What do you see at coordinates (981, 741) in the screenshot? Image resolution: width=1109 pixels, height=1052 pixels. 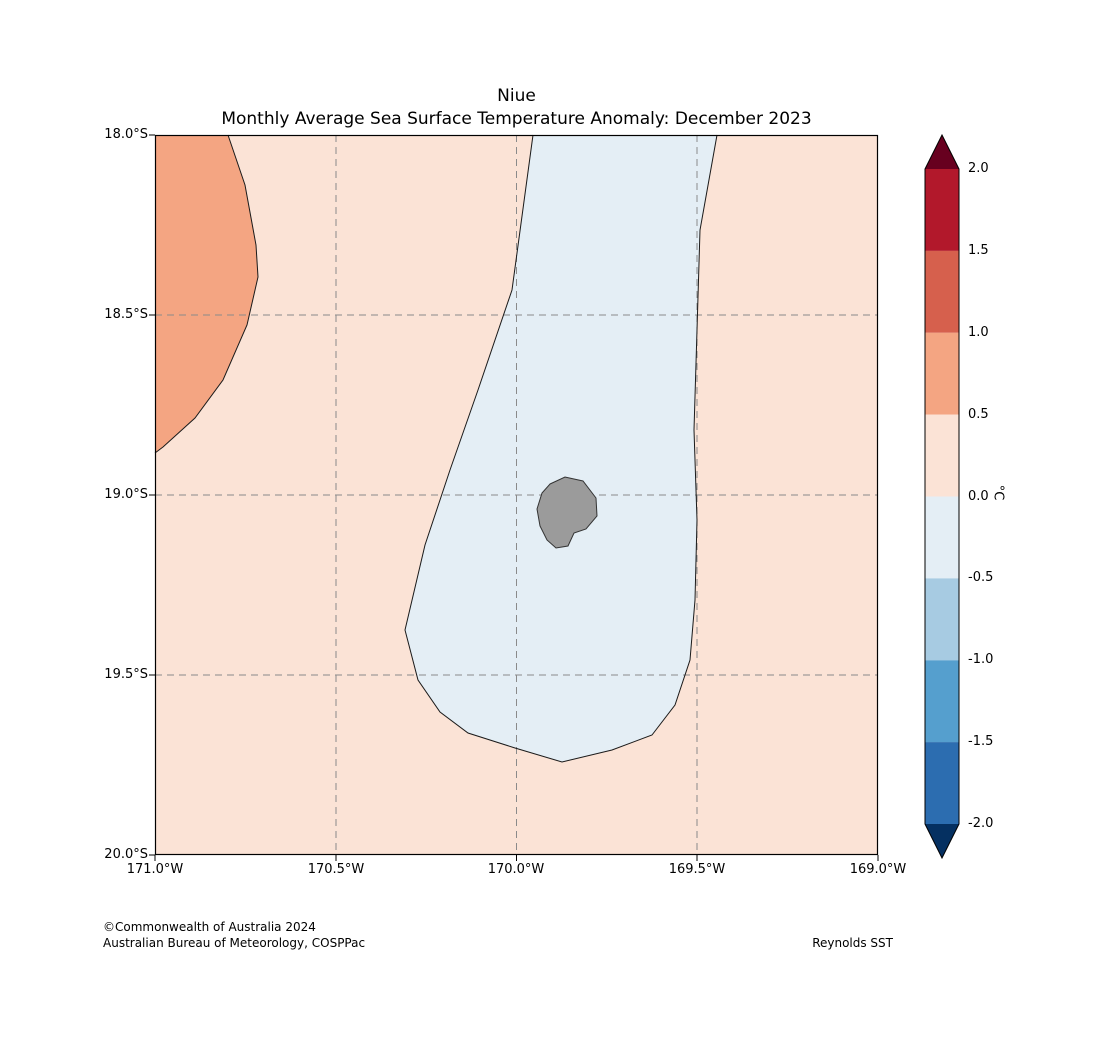 I see `colorbar-tick-label: -1.5` at bounding box center [981, 741].